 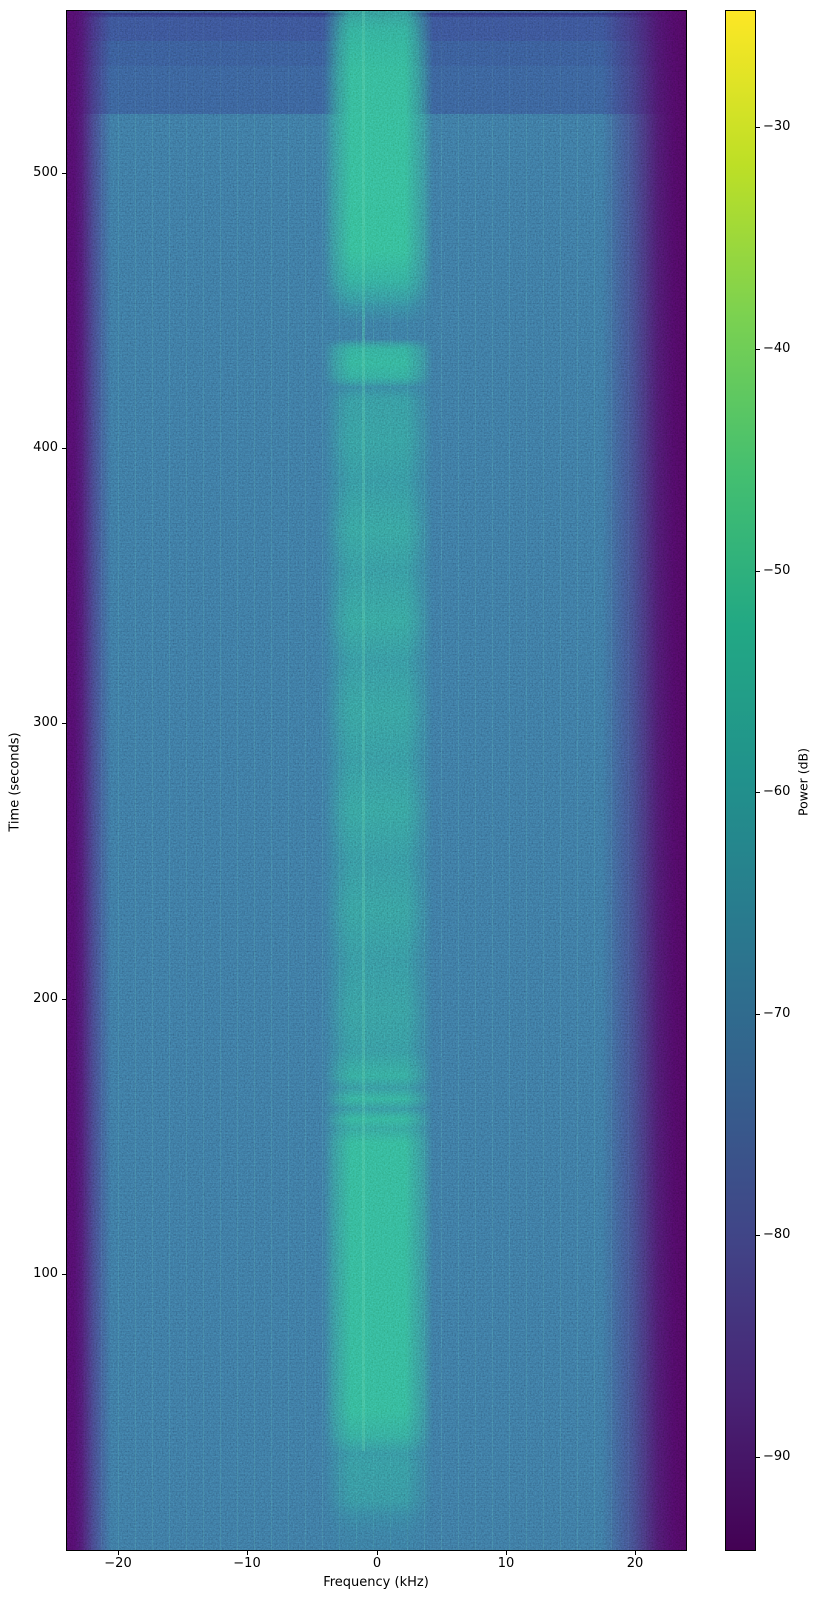 I want to click on y-tick-label: 300, so click(x=45, y=722).